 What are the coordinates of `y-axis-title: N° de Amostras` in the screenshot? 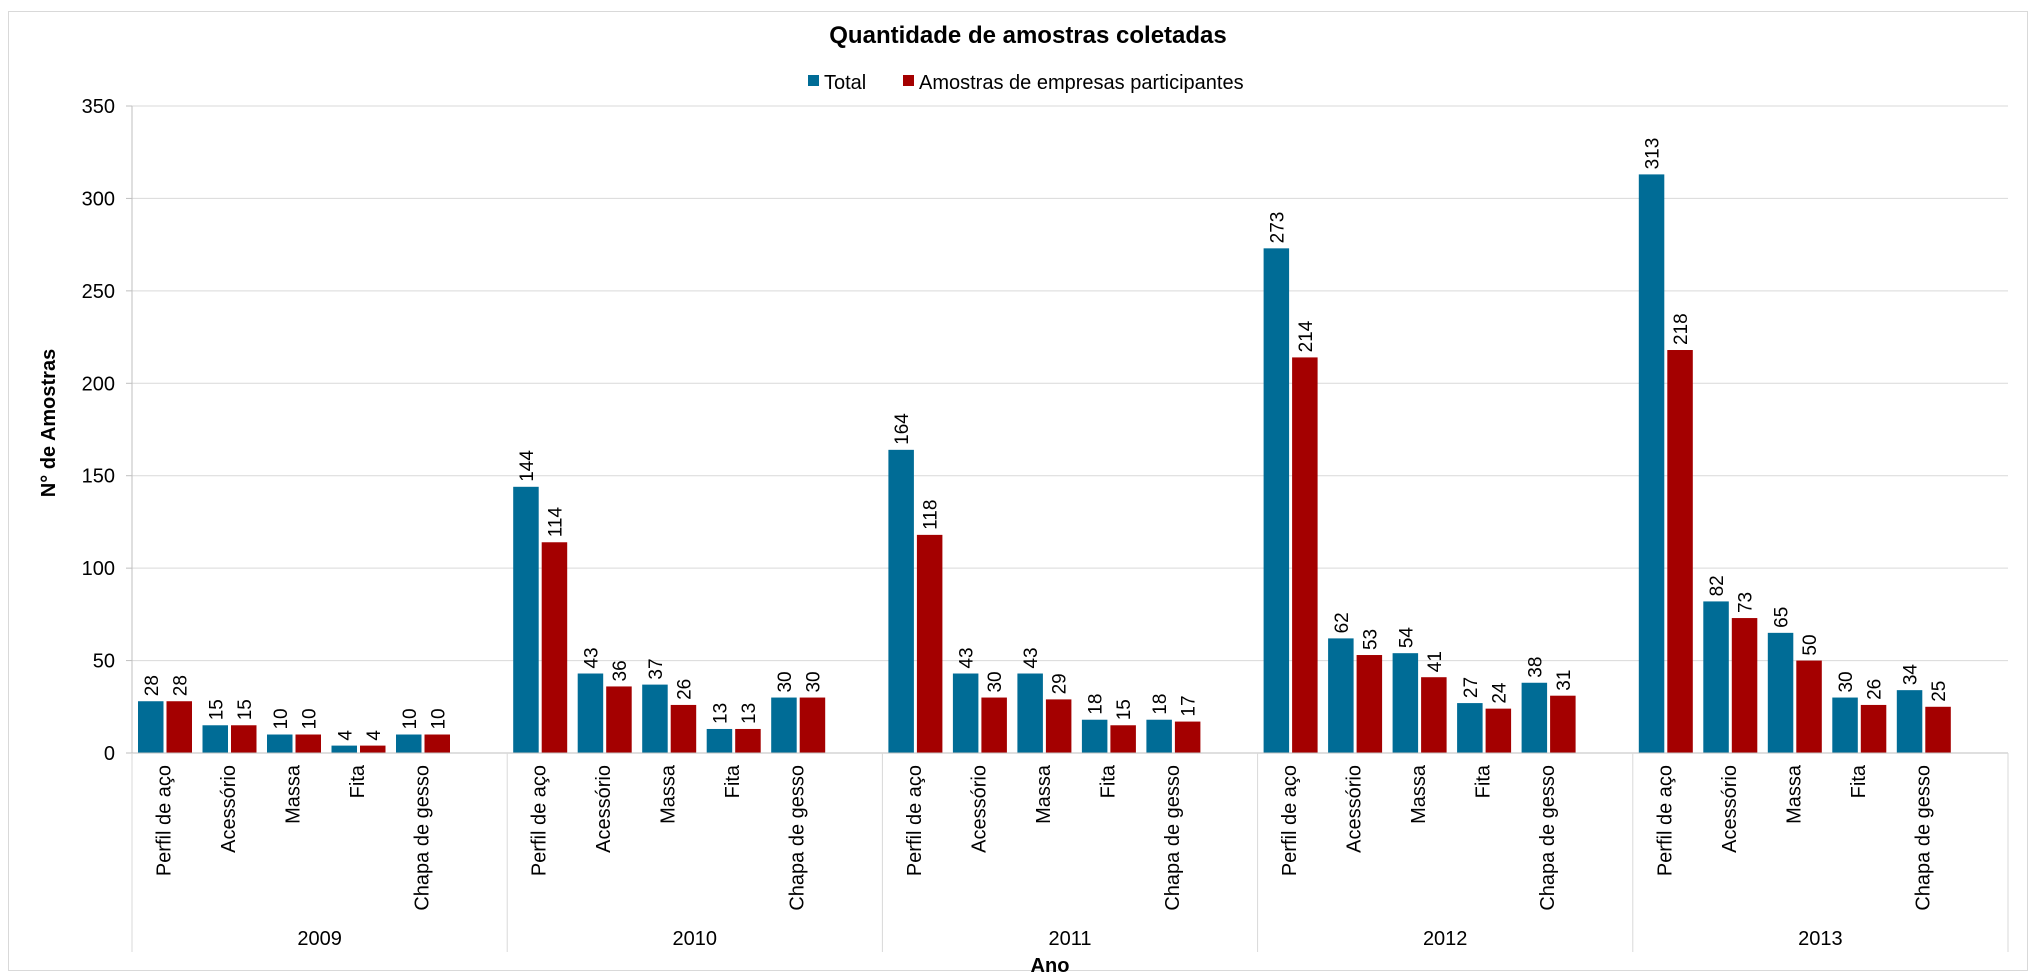 It's located at (49, 423).